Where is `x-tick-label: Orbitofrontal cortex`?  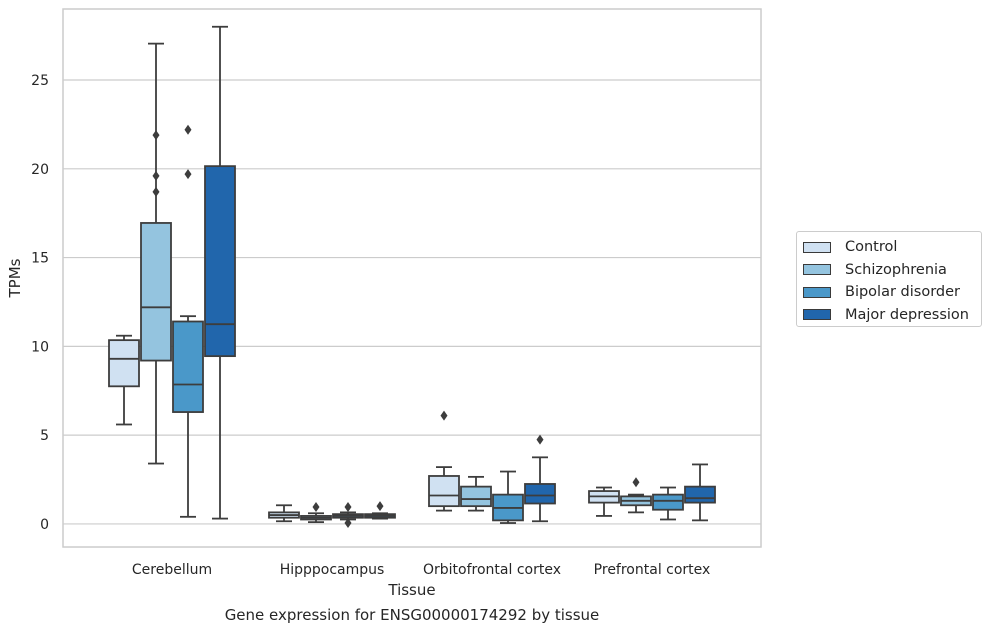
x-tick-label: Orbitofrontal cortex is located at coordinates (492, 570).